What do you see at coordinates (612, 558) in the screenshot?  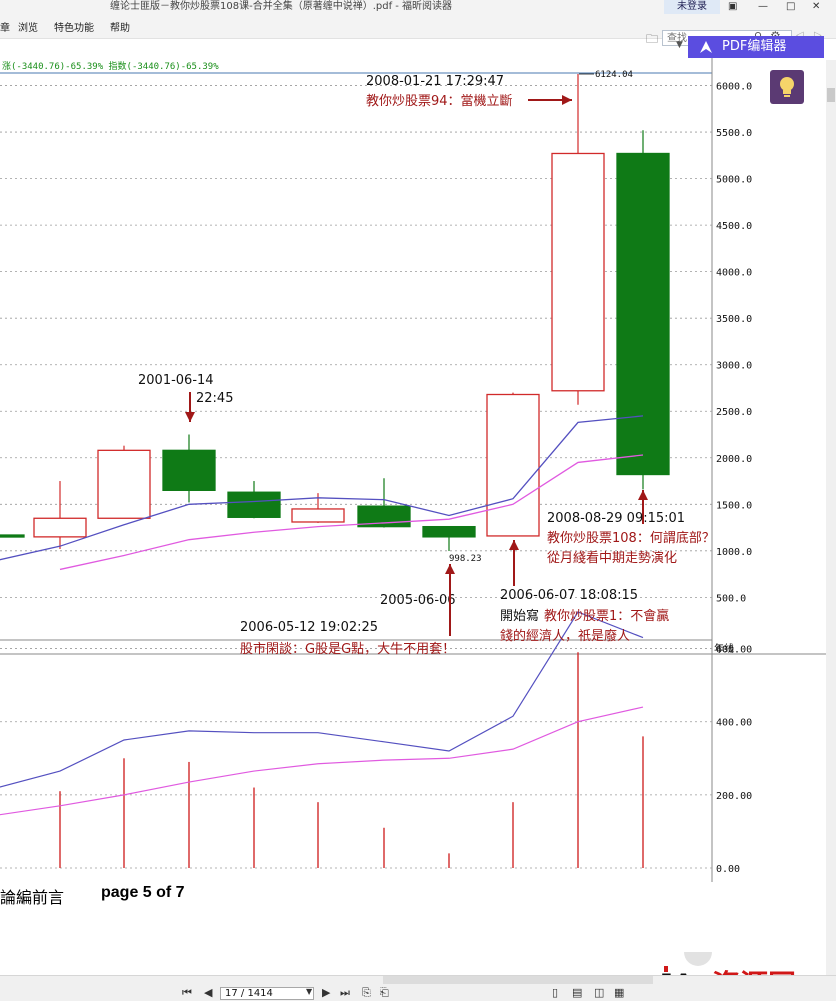 I see `annotation-text-lesson-108-cont: 從月綫看中期走勢演化` at bounding box center [612, 558].